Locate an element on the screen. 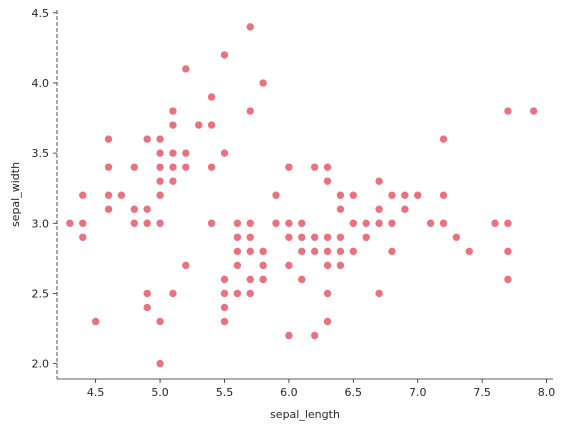  x-axis-label: sepal_length is located at coordinates (305, 414).